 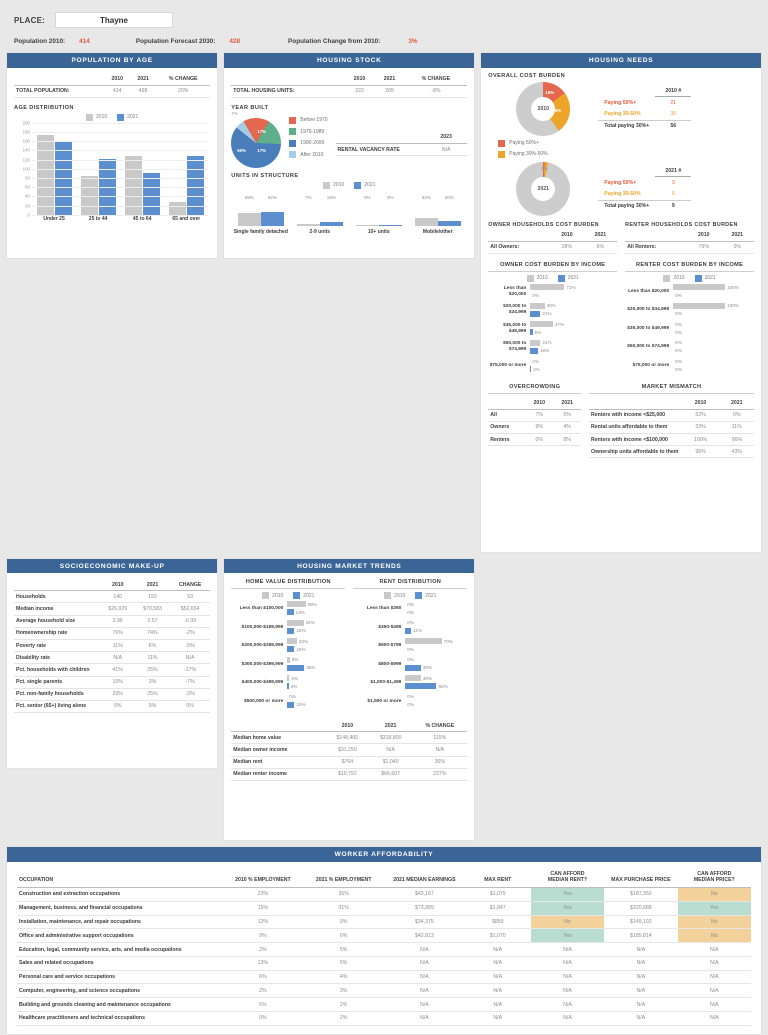 What do you see at coordinates (535, 389) in the screenshot?
I see `overcrowding-title: OVERCROWDING` at bounding box center [535, 389].